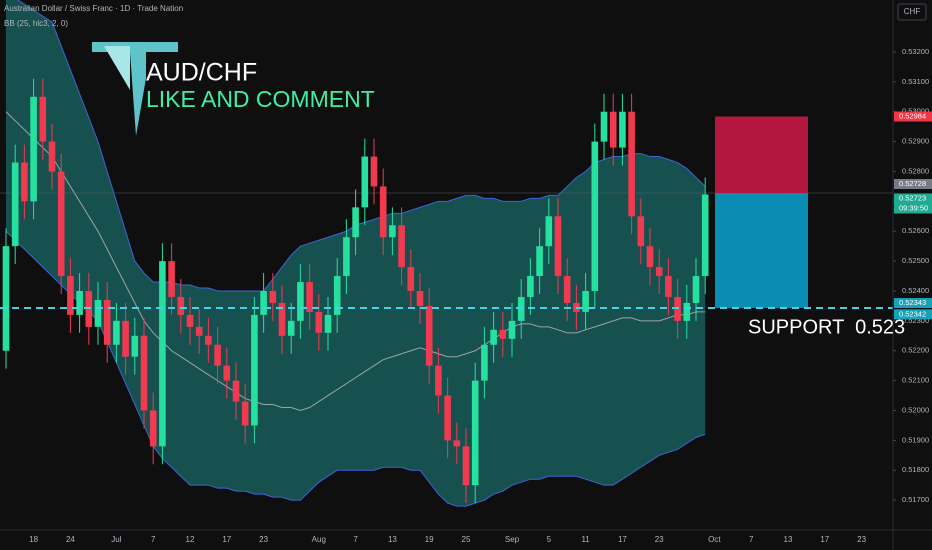 Image resolution: width=932 pixels, height=550 pixels. Describe the element at coordinates (915, 320) in the screenshot. I see `y-tick-label: 0.52300` at that location.